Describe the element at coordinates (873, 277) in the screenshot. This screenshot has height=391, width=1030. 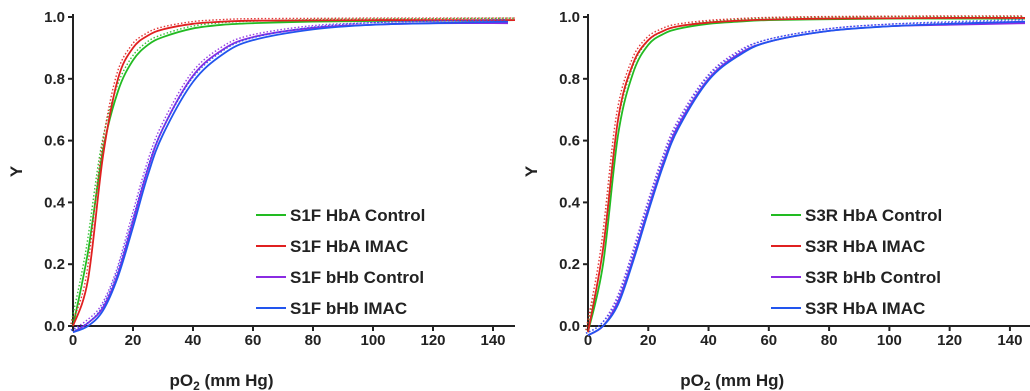
I see `legend-label: S3R bHb Control` at that location.